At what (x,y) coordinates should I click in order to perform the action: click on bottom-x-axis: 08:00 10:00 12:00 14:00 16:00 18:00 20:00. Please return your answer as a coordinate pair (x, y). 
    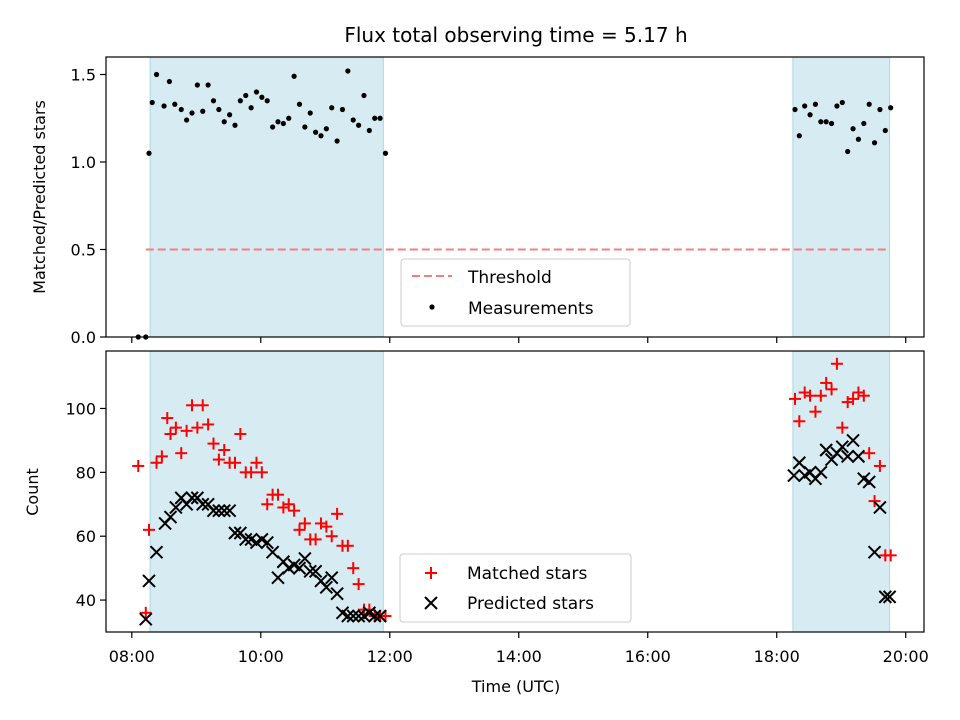
    Looking at the image, I should click on (519, 649).